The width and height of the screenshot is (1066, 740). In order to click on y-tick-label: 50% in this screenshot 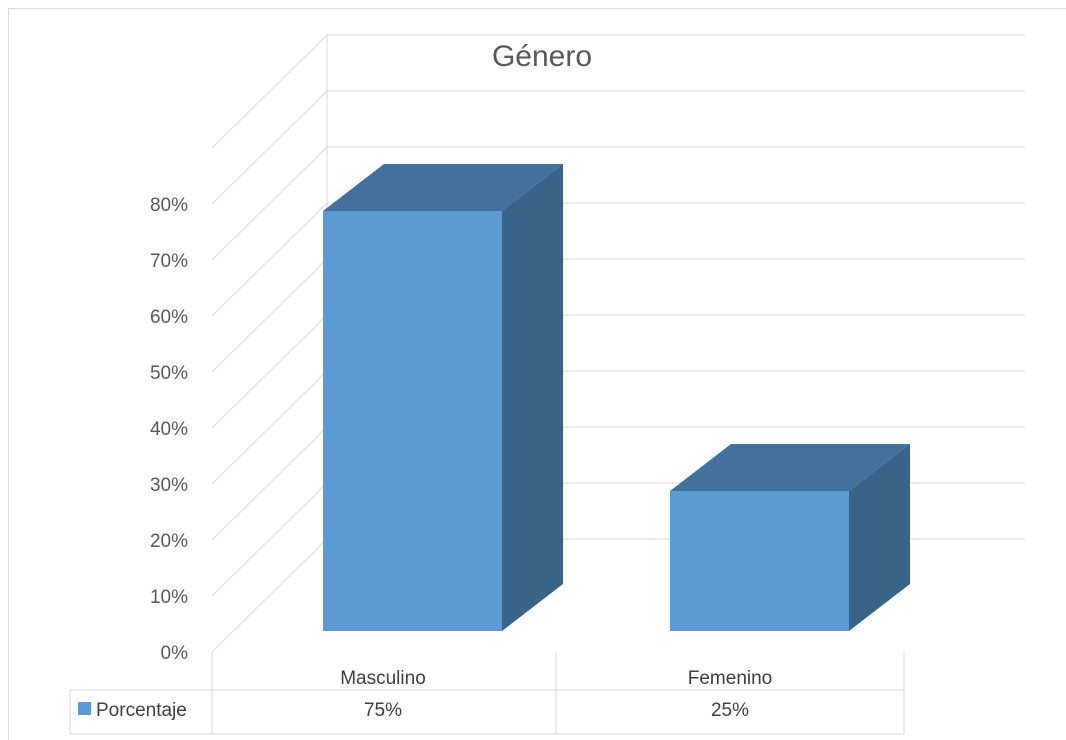, I will do `click(169, 373)`.